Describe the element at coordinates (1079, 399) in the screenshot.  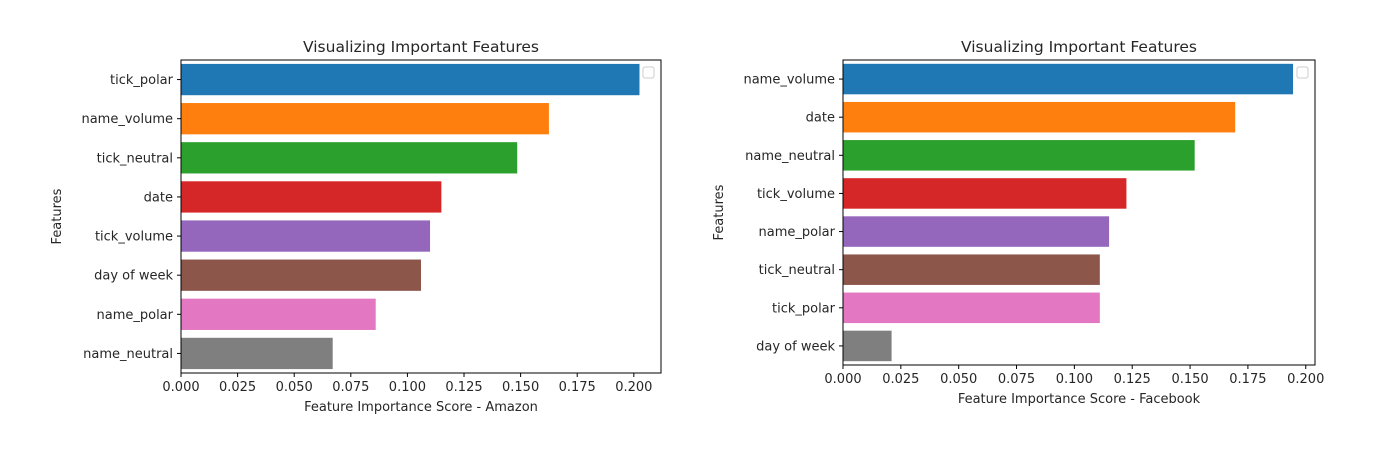
I see `x-axis-label: Feature Importance Score - Facebook` at that location.